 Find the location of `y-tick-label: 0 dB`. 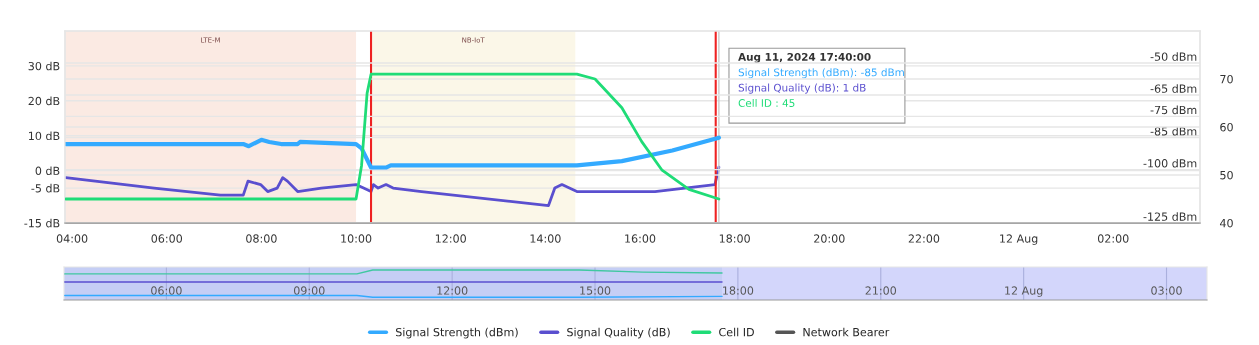

y-tick-label: 0 dB is located at coordinates (47, 171).